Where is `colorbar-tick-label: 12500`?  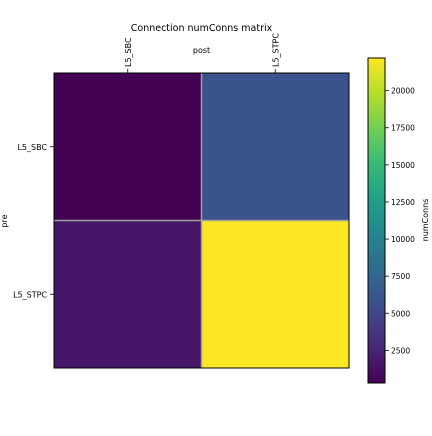 colorbar-tick-label: 12500 is located at coordinates (403, 202).